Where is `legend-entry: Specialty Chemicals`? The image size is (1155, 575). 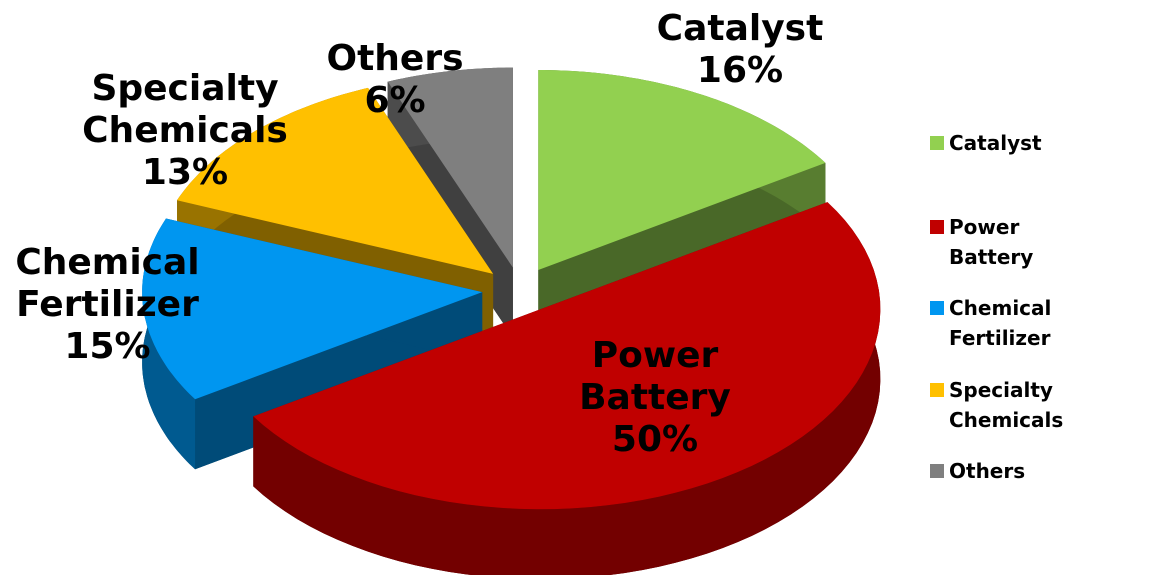
legend-entry: Specialty Chemicals is located at coordinates (1040, 405).